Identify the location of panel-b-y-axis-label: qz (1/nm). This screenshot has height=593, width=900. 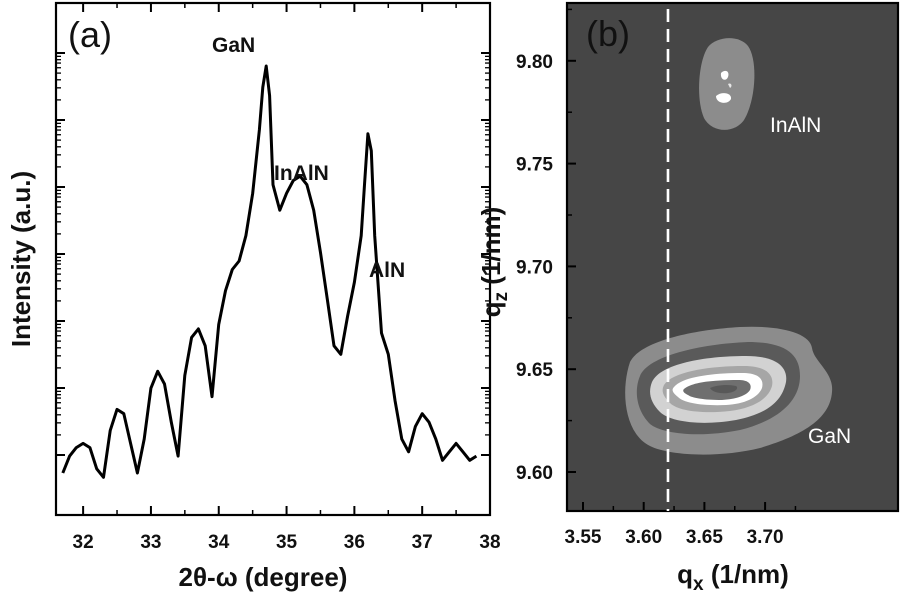
(494, 262).